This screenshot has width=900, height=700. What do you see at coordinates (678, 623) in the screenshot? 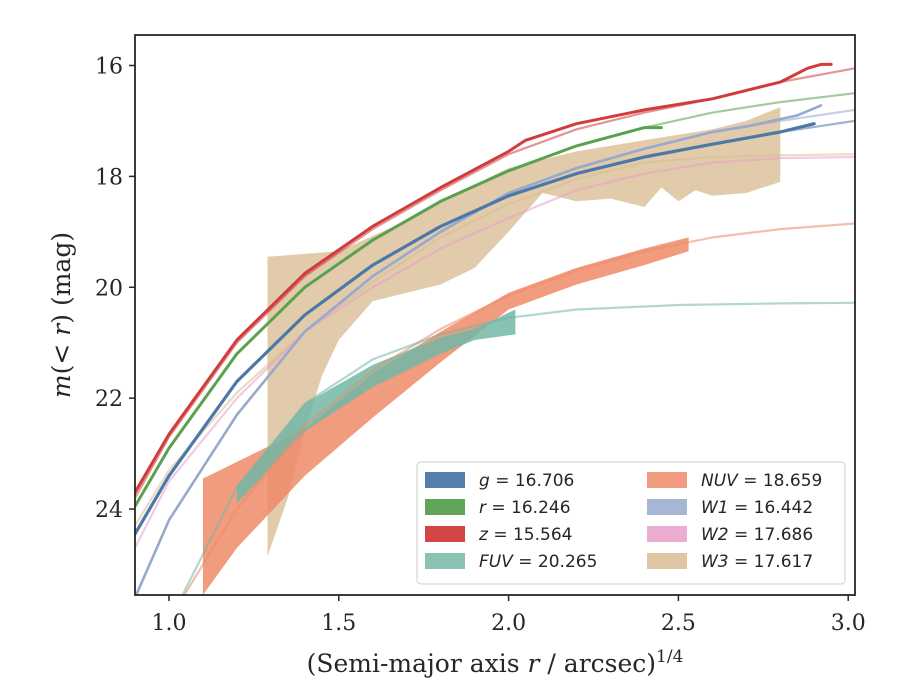
I see `x-tick-label: 2.5` at bounding box center [678, 623].